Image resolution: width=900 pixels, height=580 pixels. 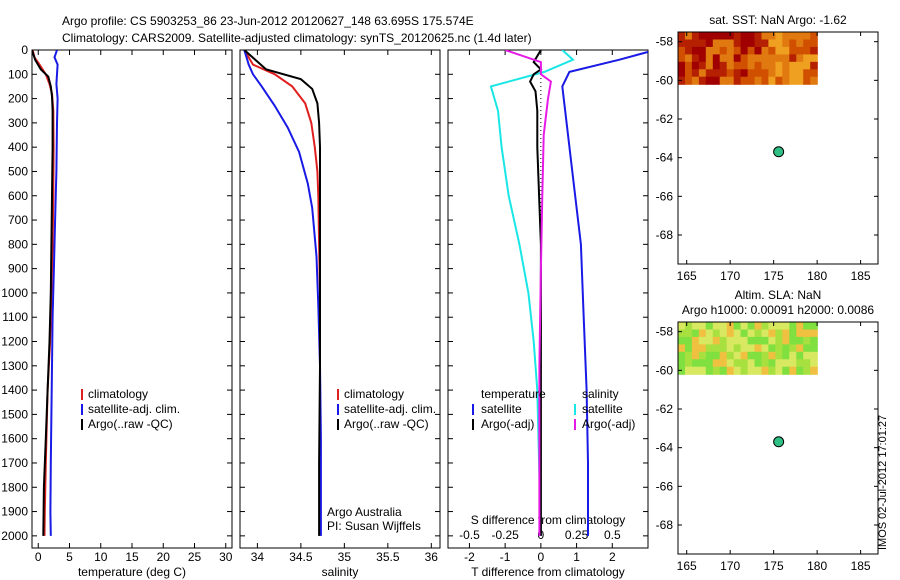 What do you see at coordinates (14, 463) in the screenshot?
I see `y-tick-label: 1700` at bounding box center [14, 463].